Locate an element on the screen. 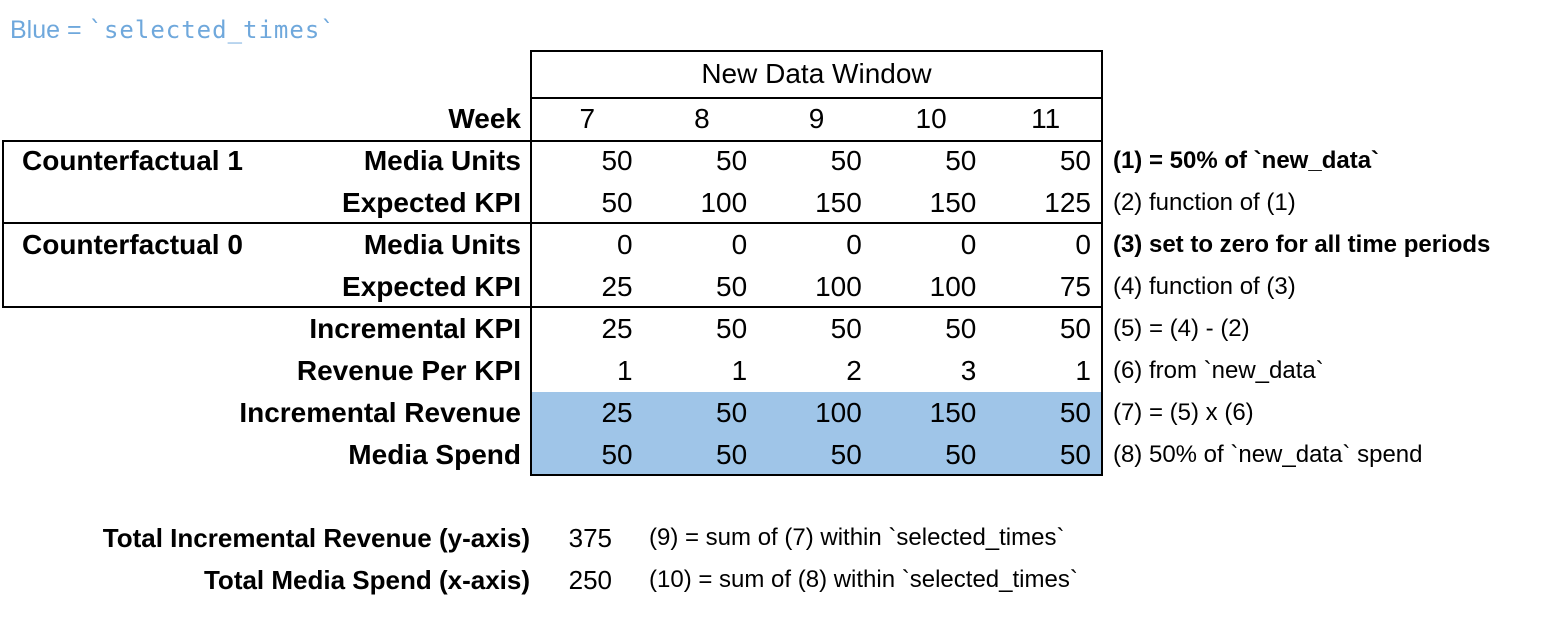  row-label-cell: Counterfactual 0 Media Units is located at coordinates (265, 245).